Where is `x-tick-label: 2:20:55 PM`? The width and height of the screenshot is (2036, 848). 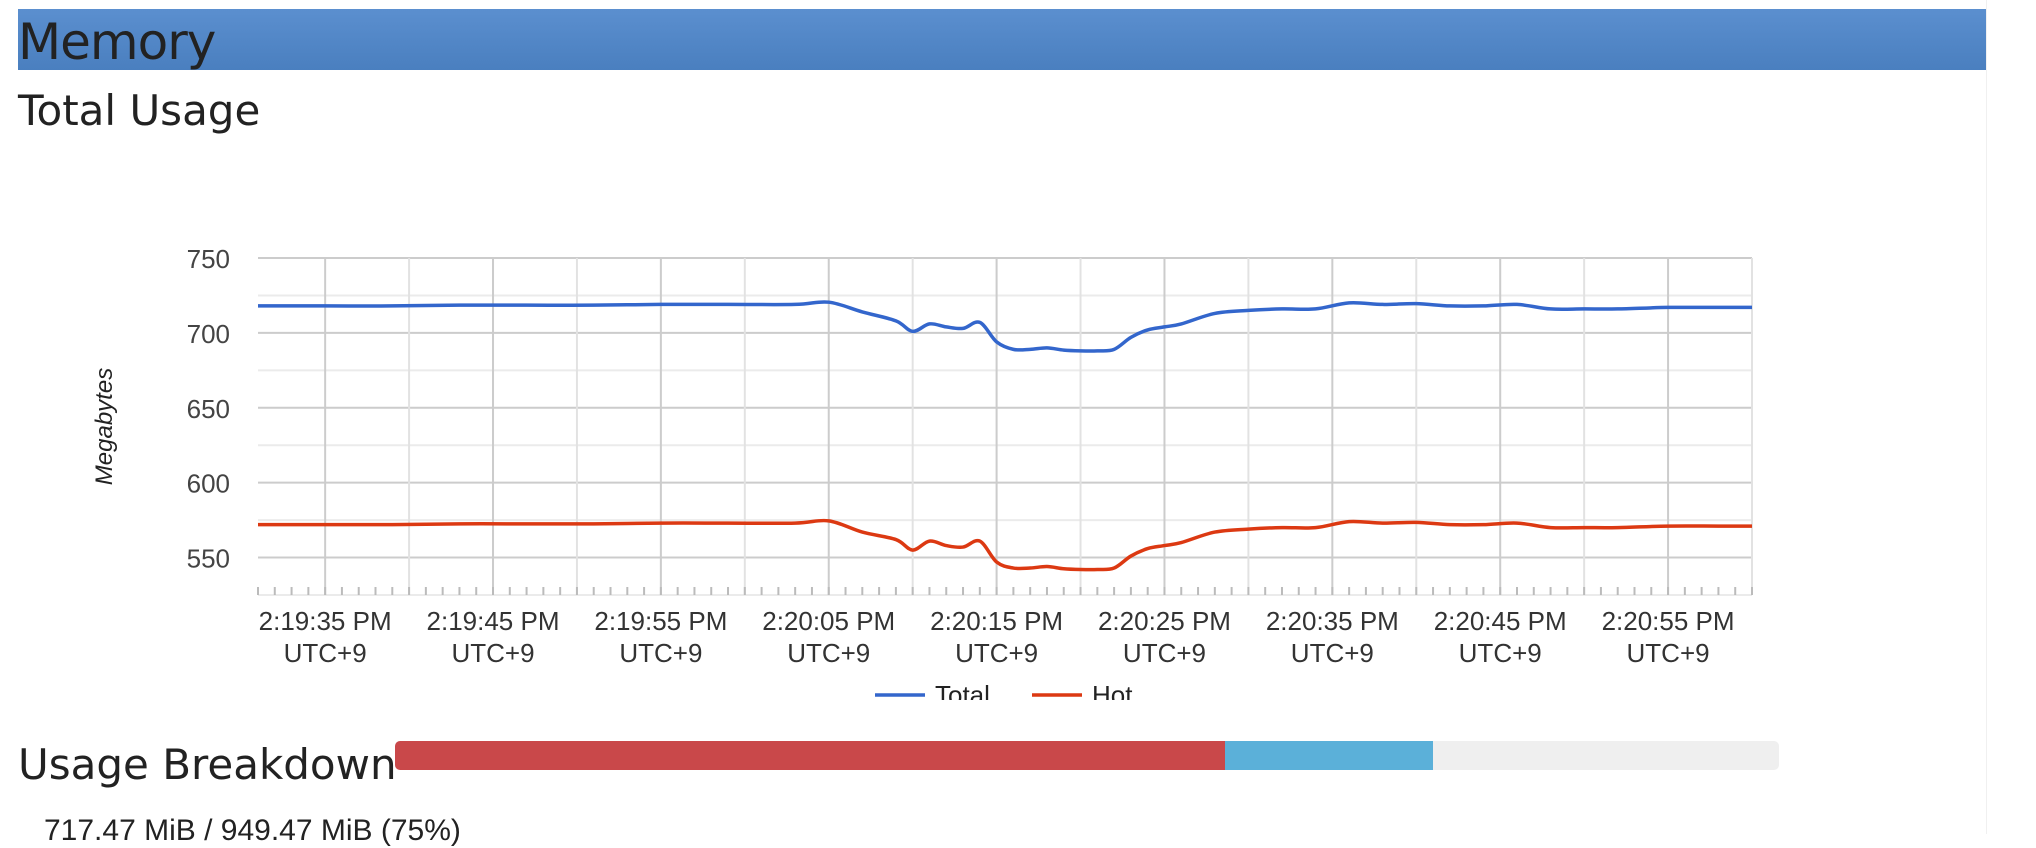
x-tick-label: 2:20:55 PM is located at coordinates (1668, 621).